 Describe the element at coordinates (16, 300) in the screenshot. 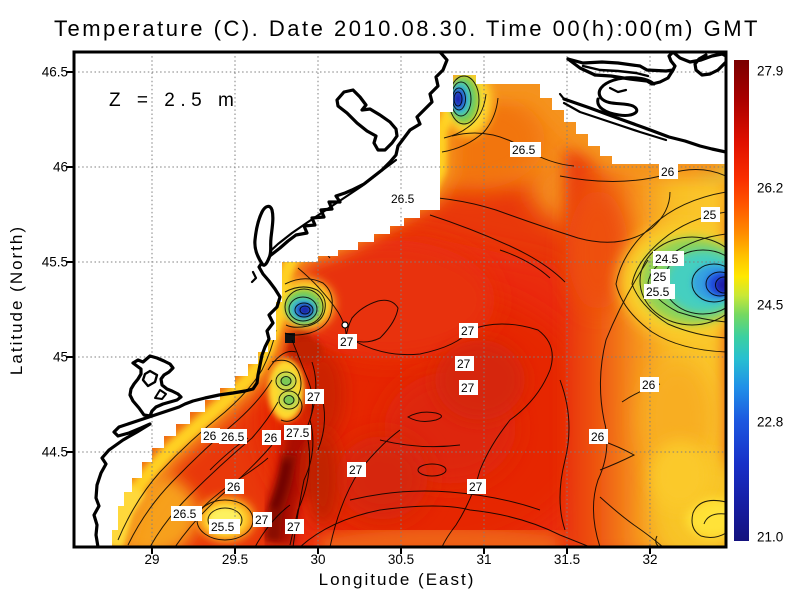

I see `svg-text: Latitude (North)` at that location.